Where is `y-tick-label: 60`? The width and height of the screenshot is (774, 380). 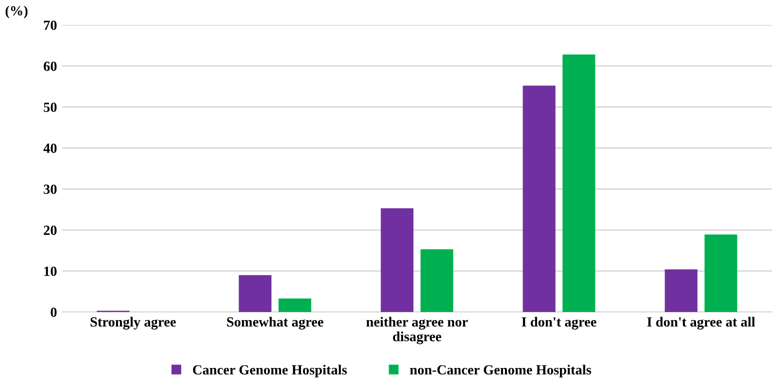 y-tick-label: 60 is located at coordinates (50, 66).